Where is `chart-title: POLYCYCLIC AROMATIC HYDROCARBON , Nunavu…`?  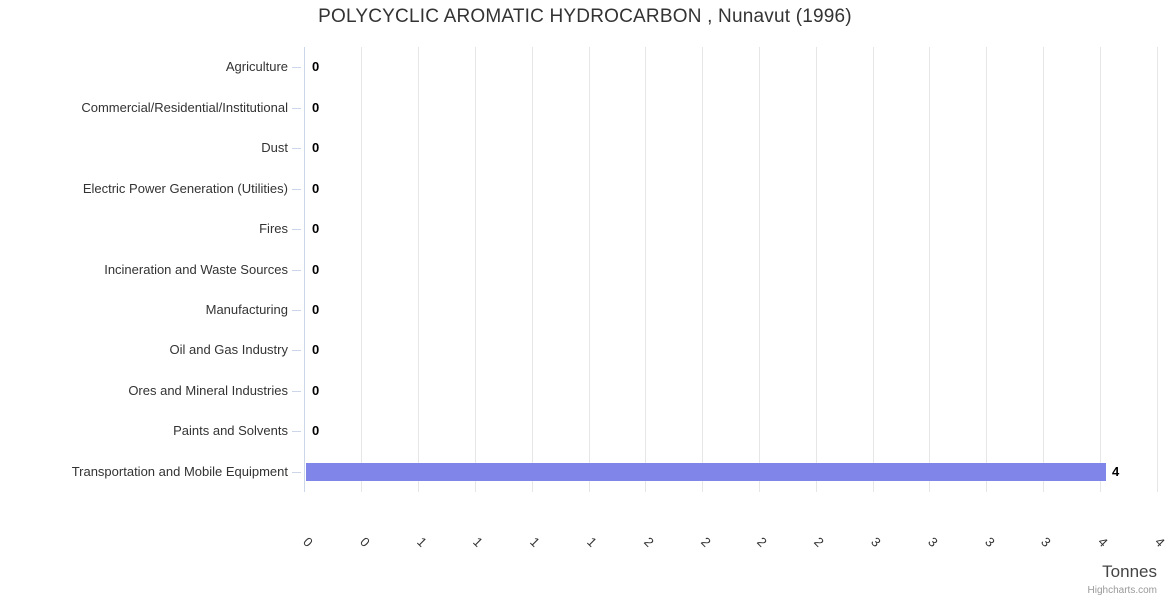
chart-title: POLYCYCLIC AROMATIC HYDROCARBON , Nunavu… is located at coordinates (585, 16).